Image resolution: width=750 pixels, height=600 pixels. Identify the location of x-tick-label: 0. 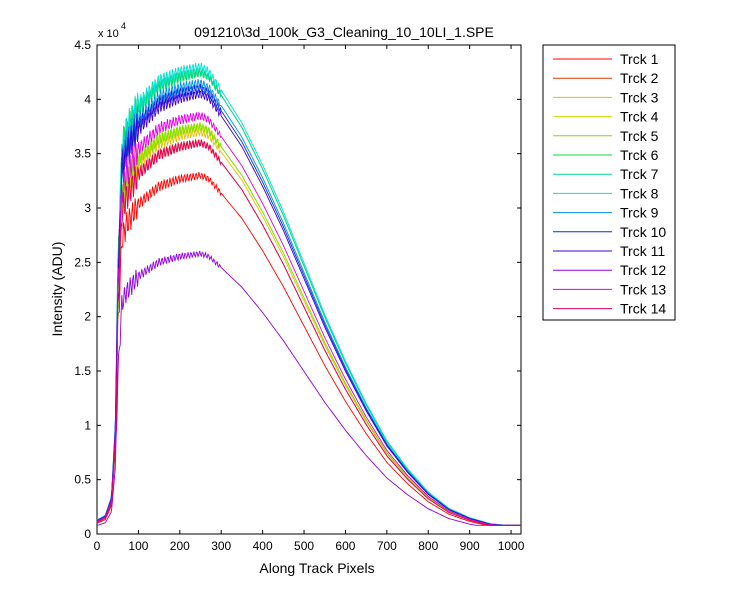
(97, 546).